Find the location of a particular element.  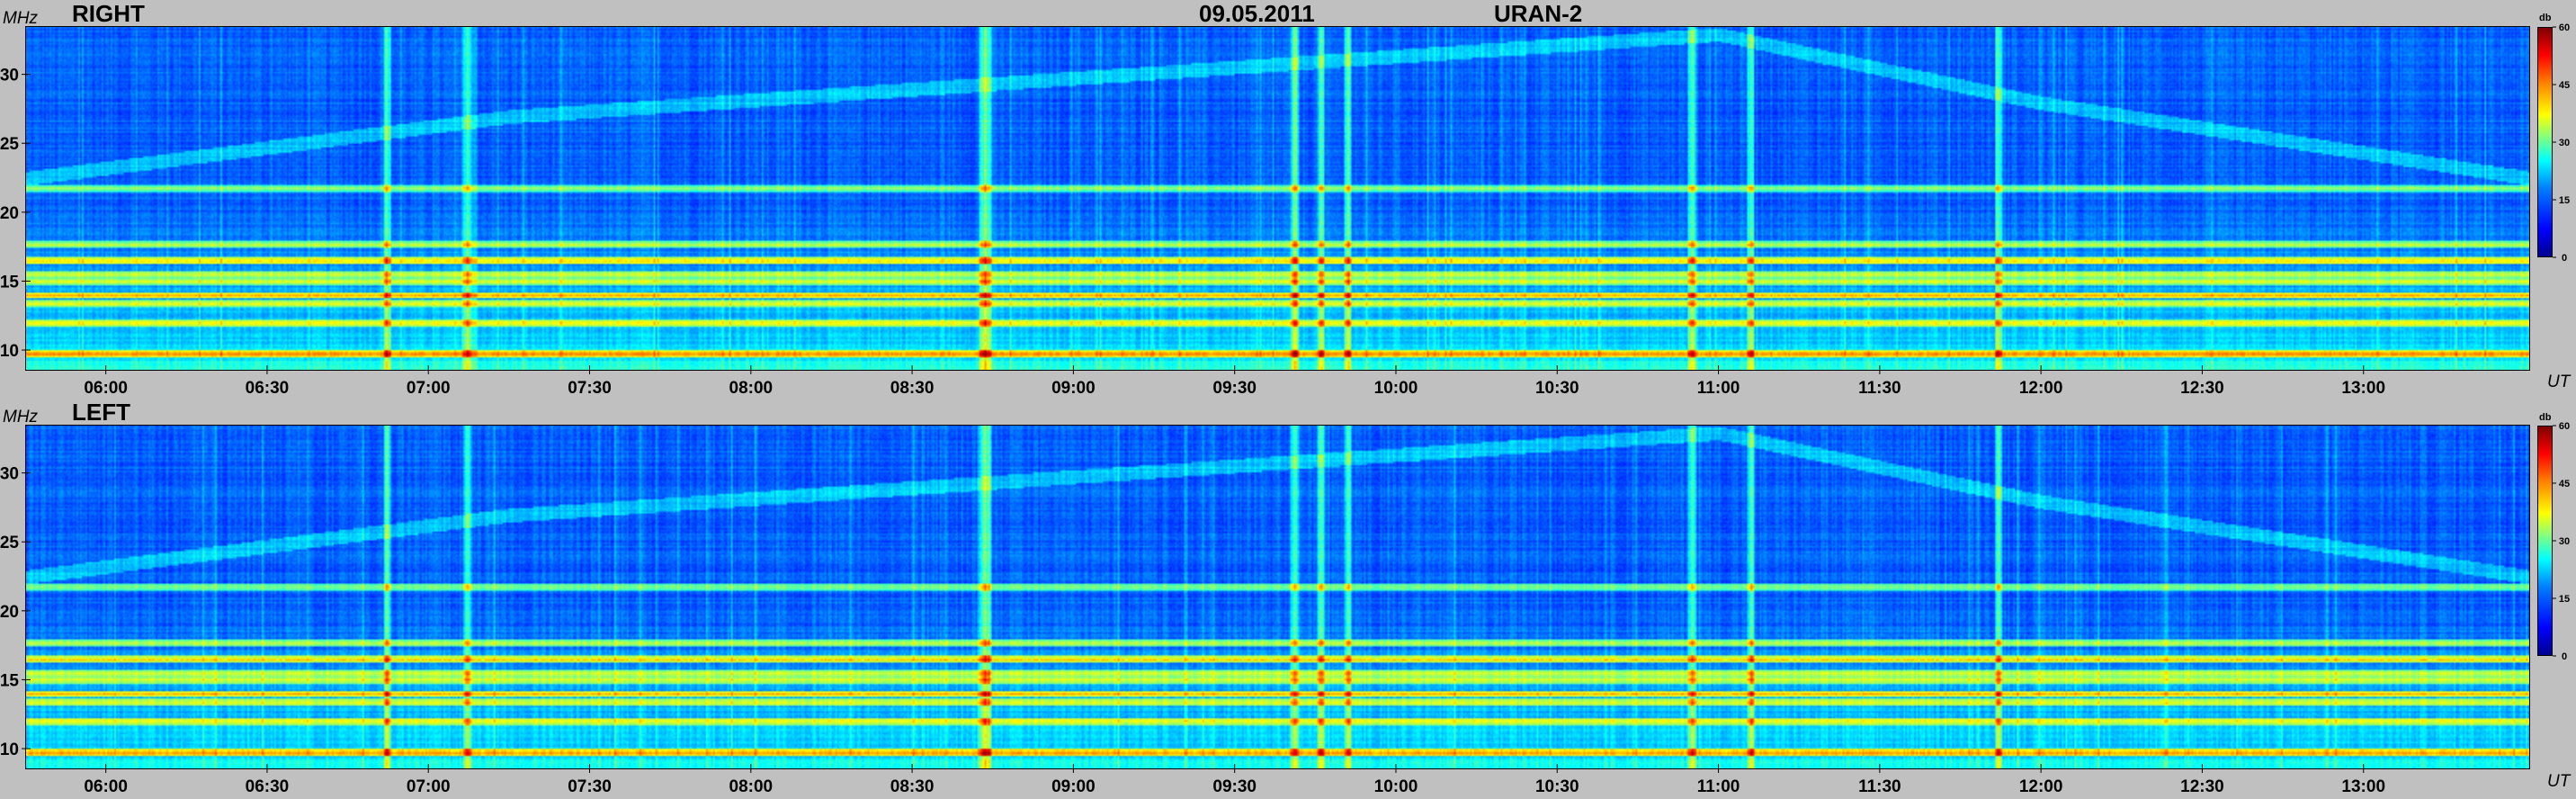

x-unit-label-top: UT is located at coordinates (2559, 382).